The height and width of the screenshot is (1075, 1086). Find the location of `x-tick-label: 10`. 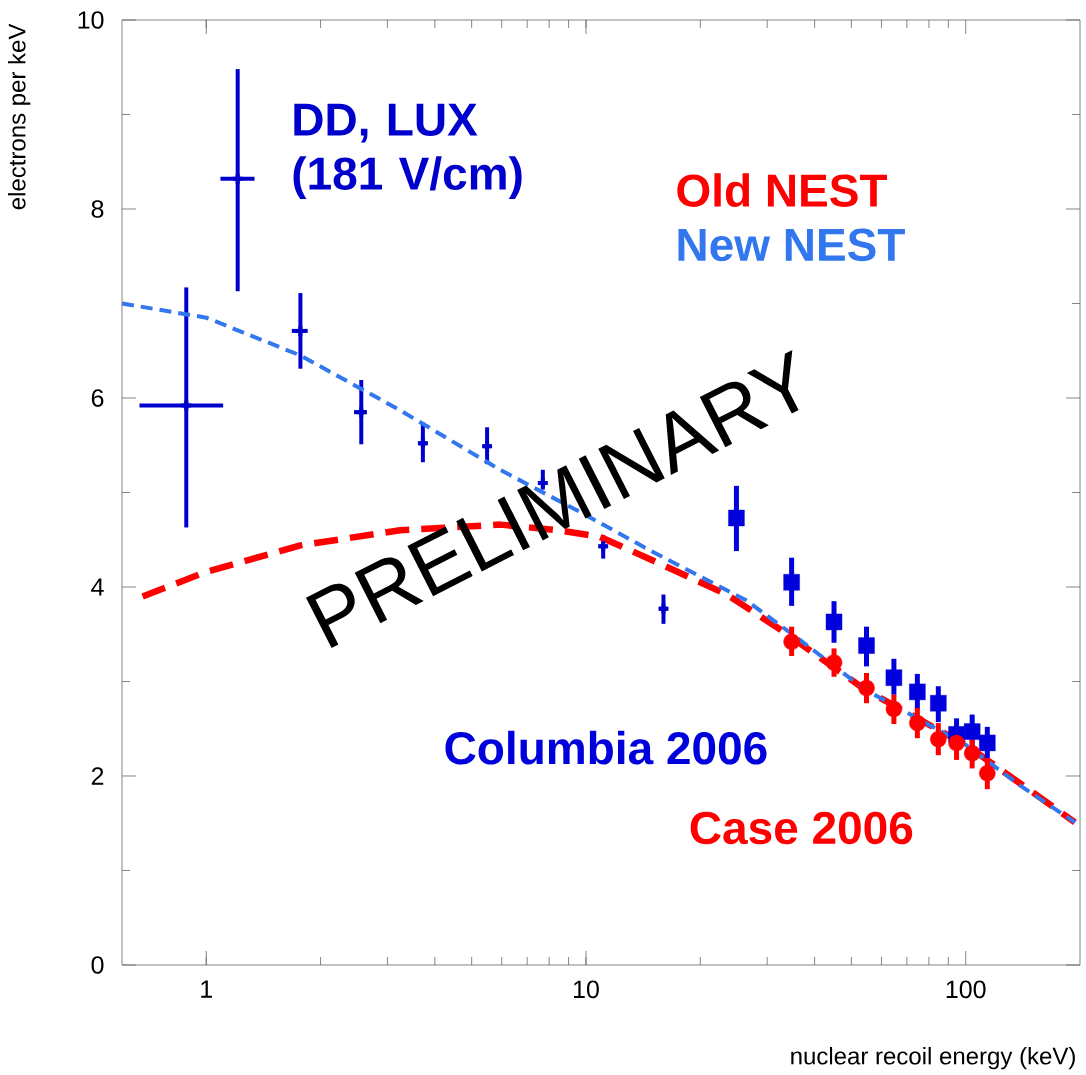

x-tick-label: 10 is located at coordinates (586, 989).